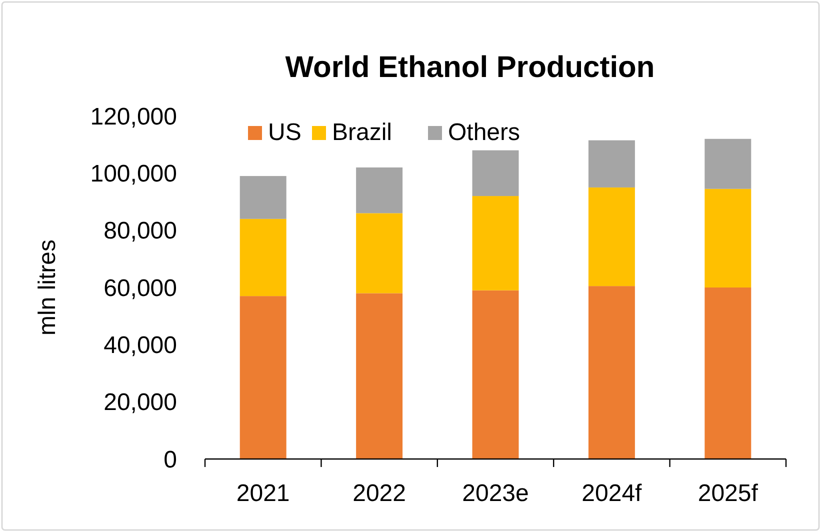  Describe the element at coordinates (263, 493) in the screenshot. I see `x-tick-label: 2021` at that location.